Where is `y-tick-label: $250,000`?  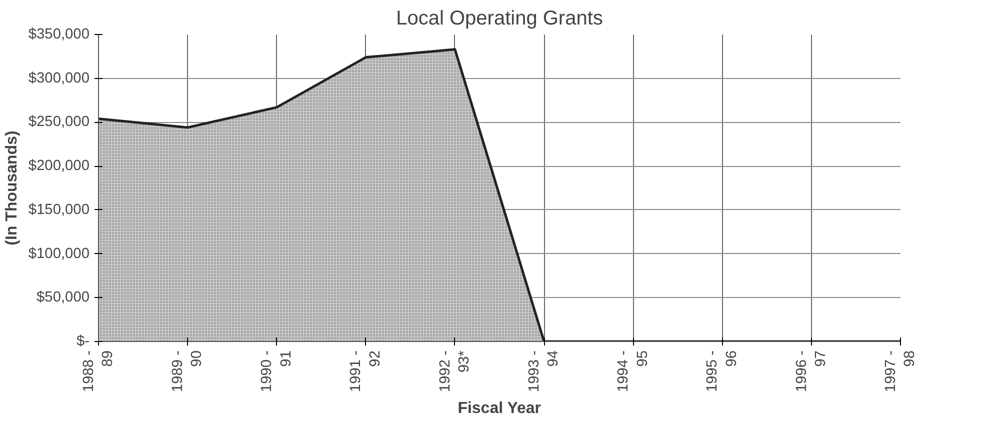 y-tick-label: $250,000 is located at coordinates (59, 122).